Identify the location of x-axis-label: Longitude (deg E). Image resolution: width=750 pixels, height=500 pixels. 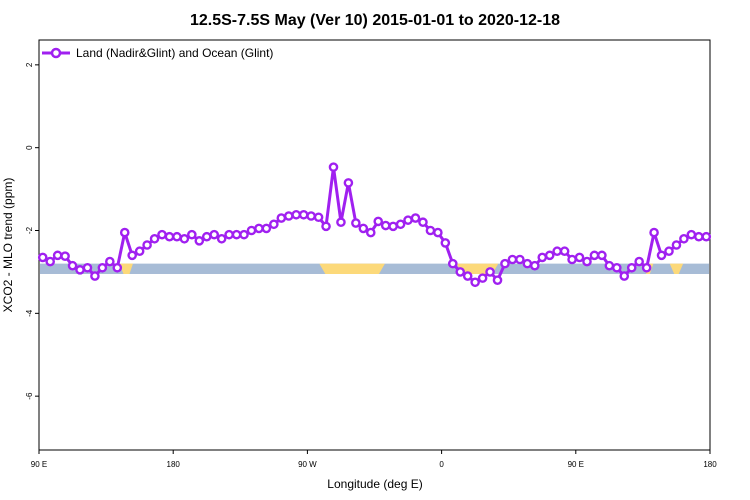
(374, 484).